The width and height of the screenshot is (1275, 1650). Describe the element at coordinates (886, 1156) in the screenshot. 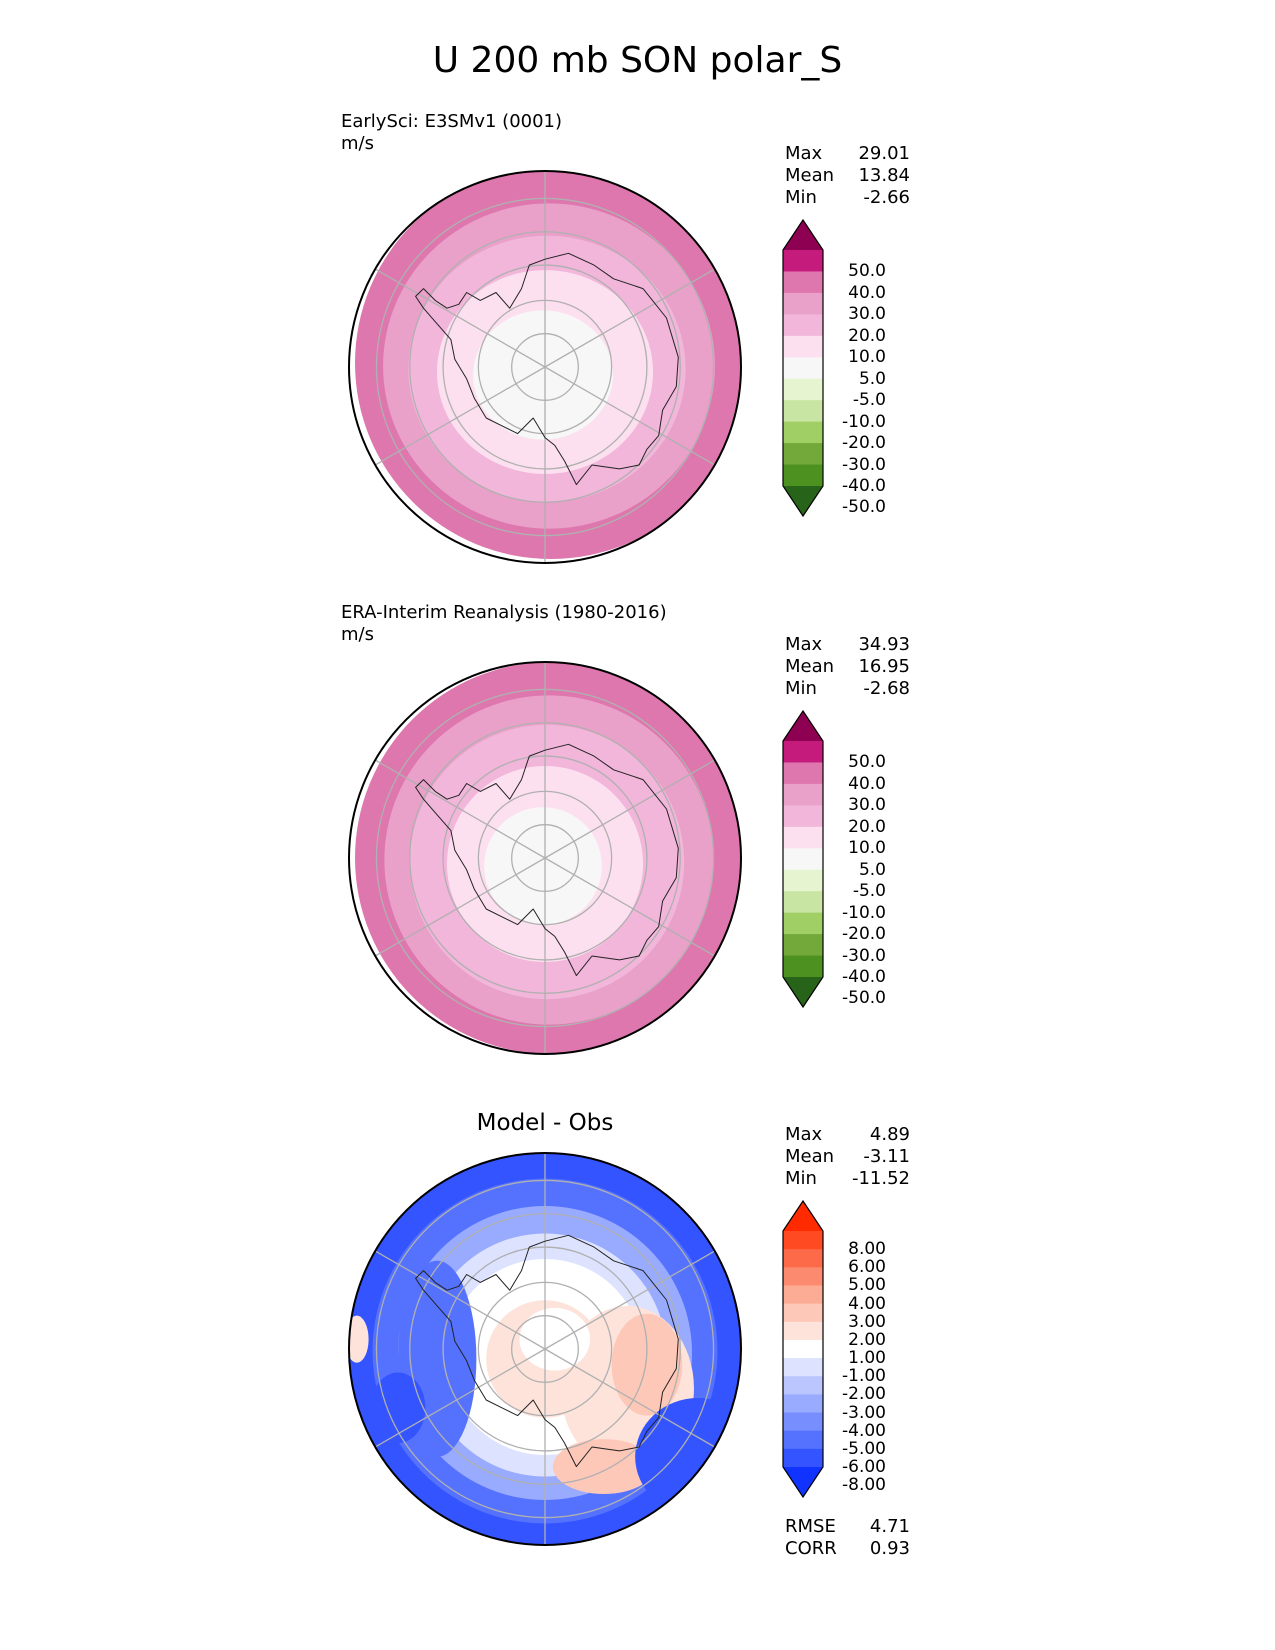

I see `stat-value: -3.11` at that location.